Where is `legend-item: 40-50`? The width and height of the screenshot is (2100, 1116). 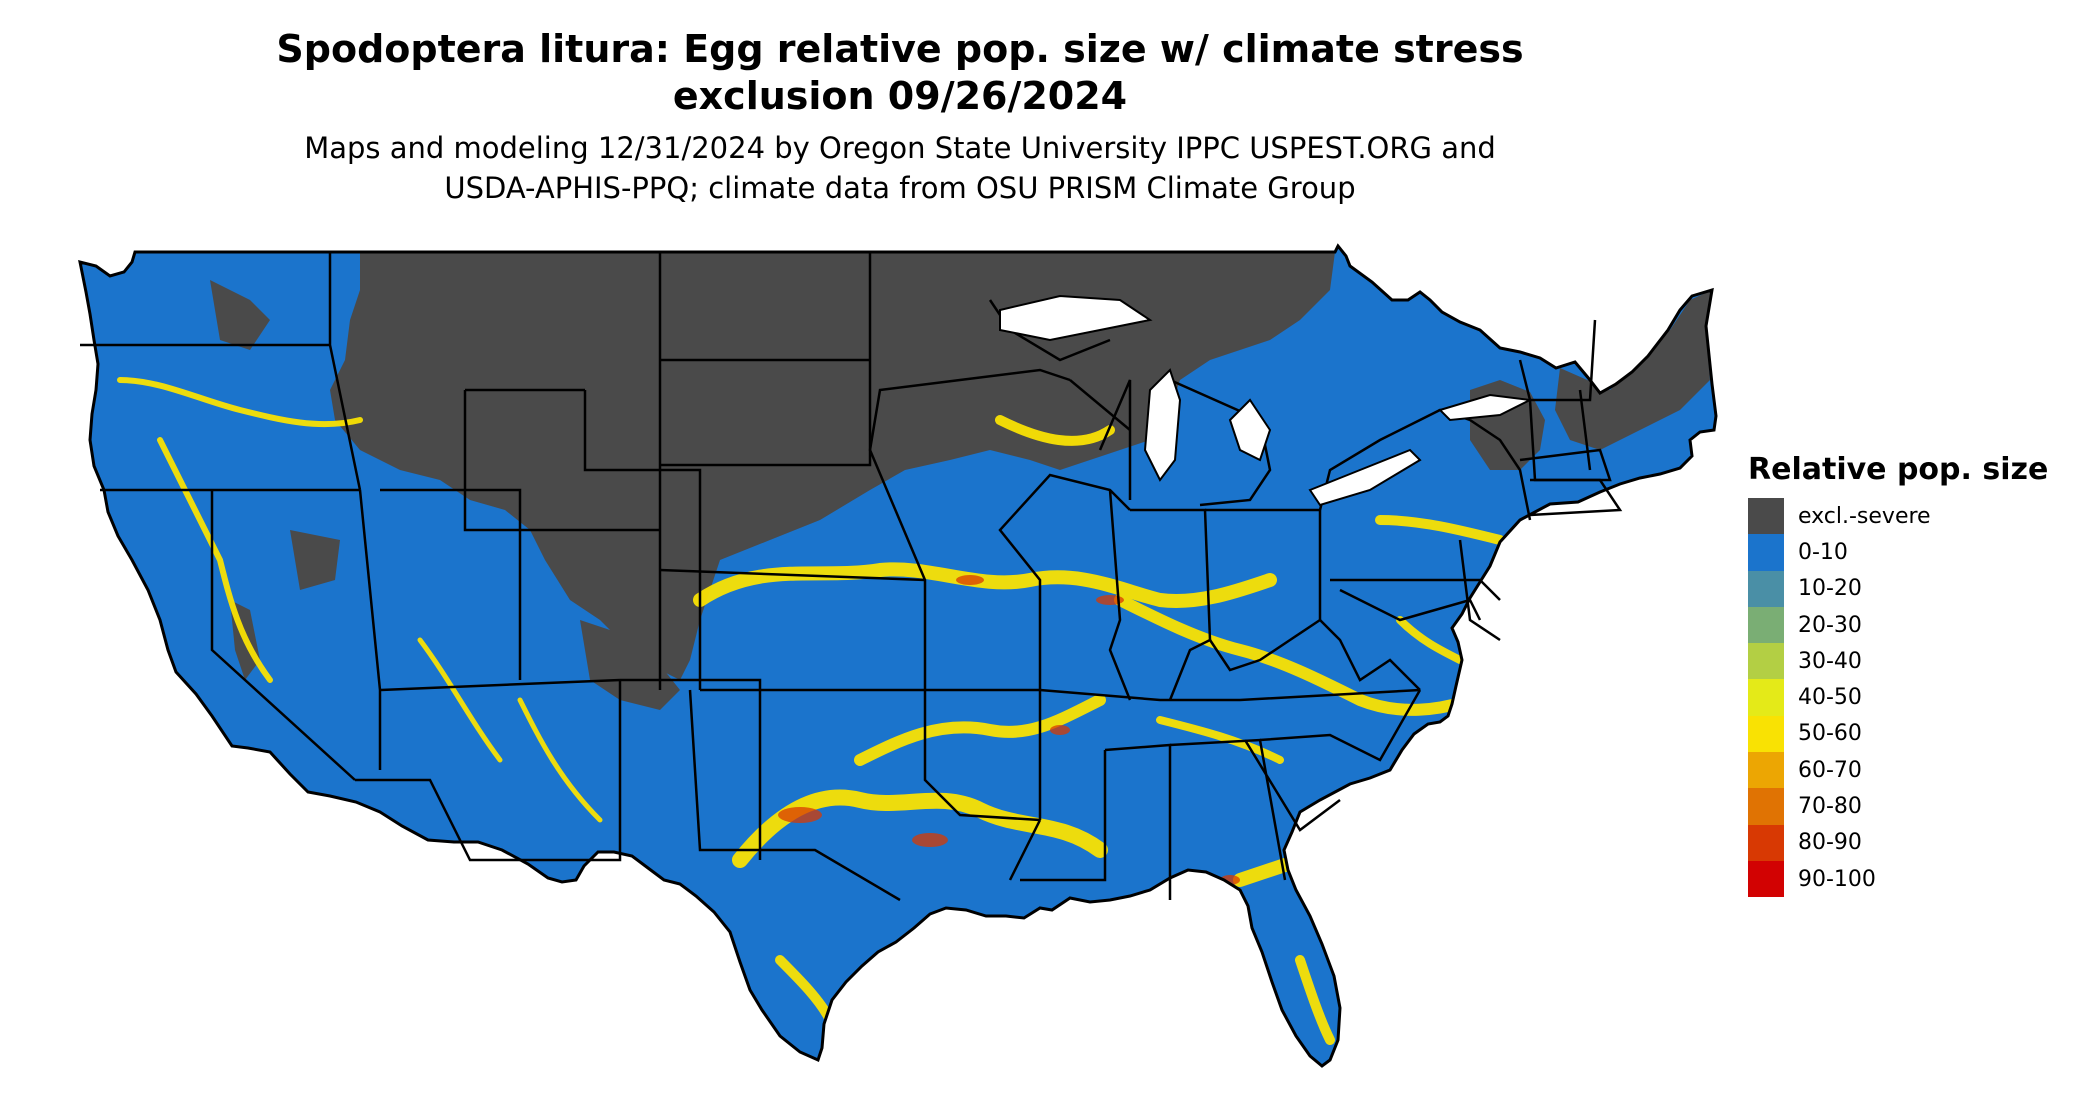 legend-item: 40-50 is located at coordinates (1898, 697).